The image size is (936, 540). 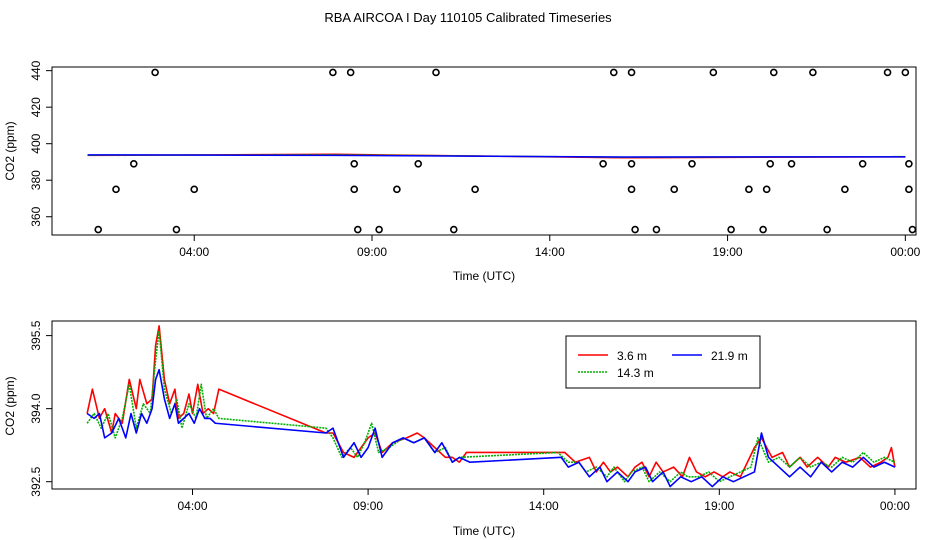 I want to click on top-y-tick-label: 420, so click(x=36, y=107).